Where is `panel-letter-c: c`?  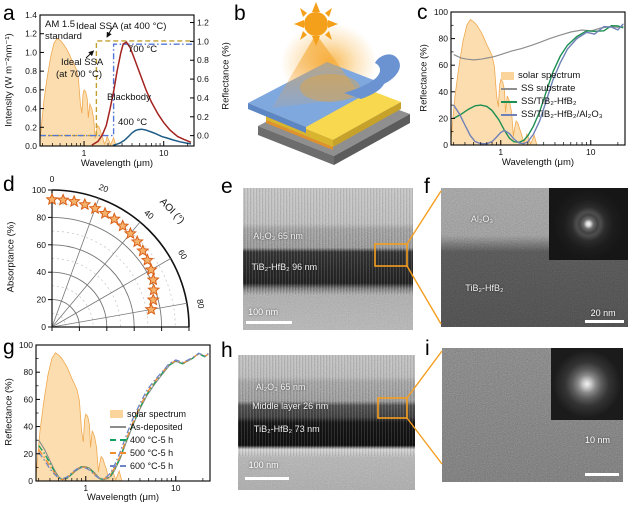
panel-letter-c: c is located at coordinates (422, 12).